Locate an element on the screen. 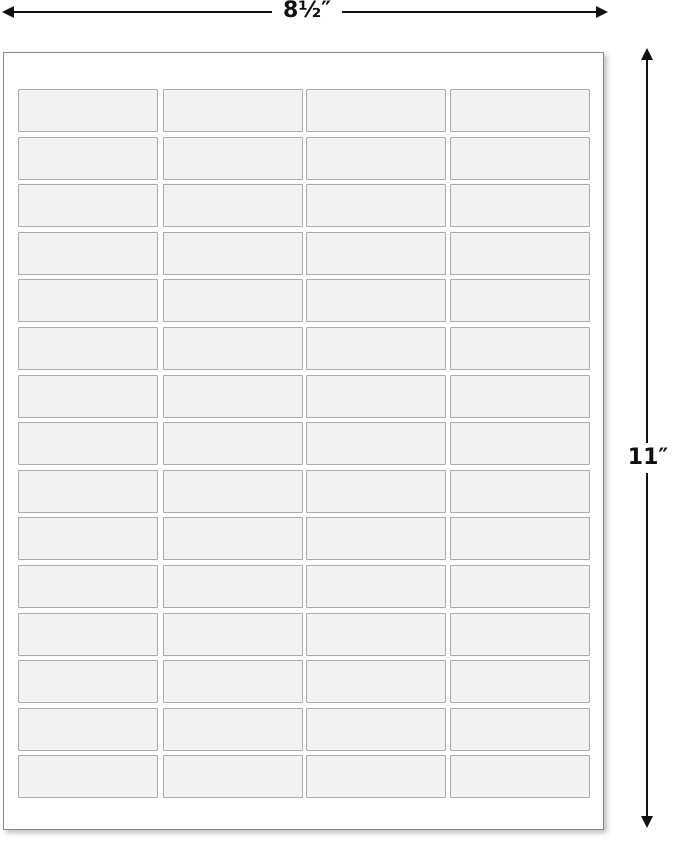 The height and width of the screenshot is (841, 679). arrow-down-icon is located at coordinates (647, 822).